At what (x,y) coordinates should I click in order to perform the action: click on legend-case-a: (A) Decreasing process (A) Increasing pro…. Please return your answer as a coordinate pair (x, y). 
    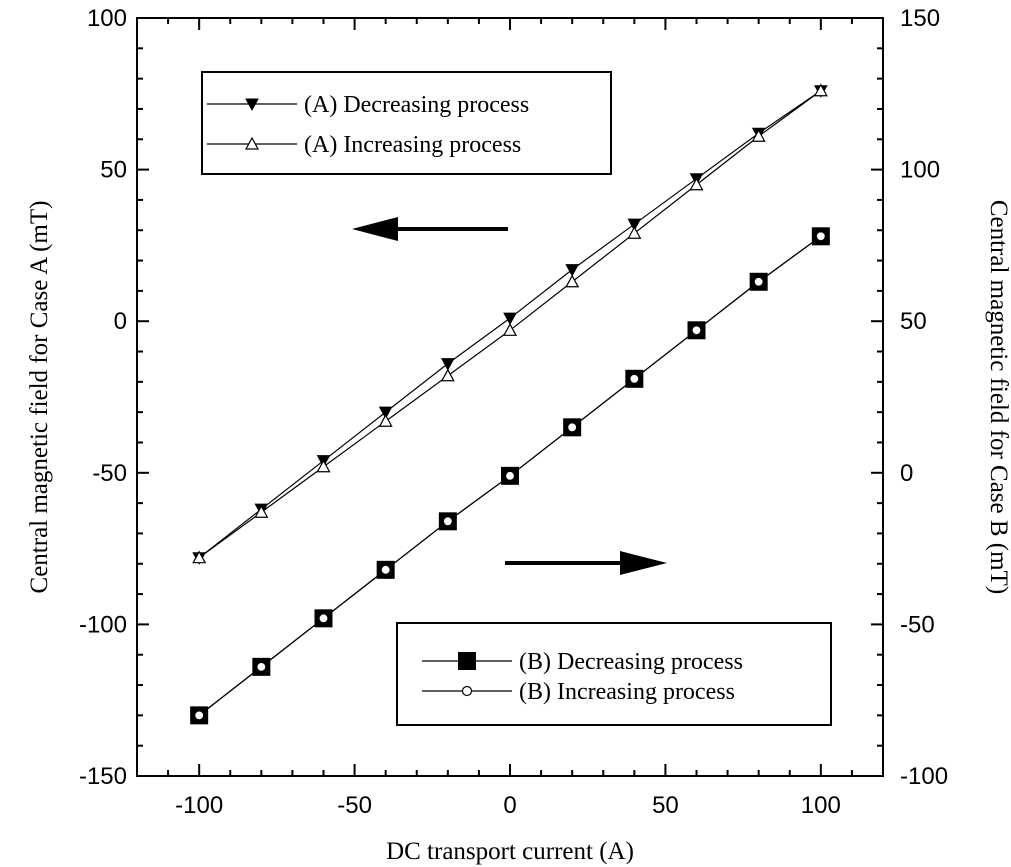
    Looking at the image, I should click on (406, 123).